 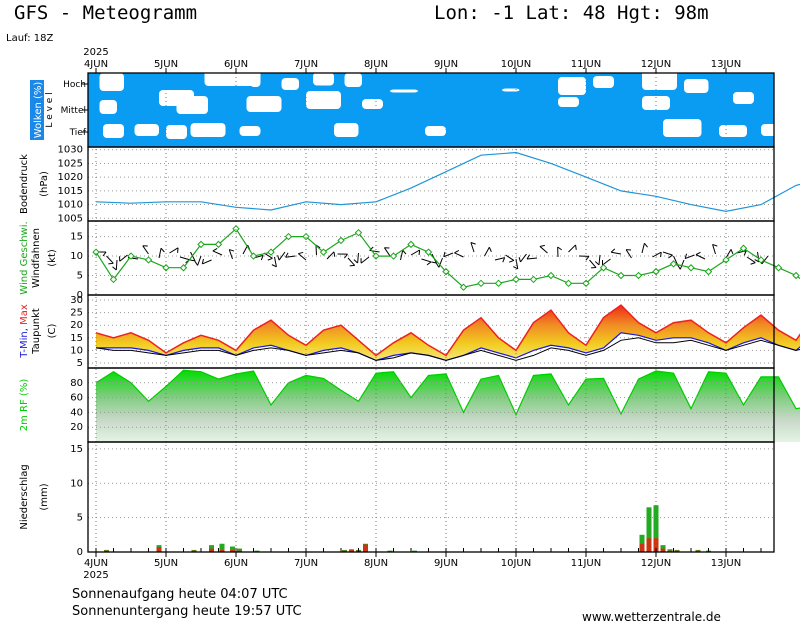 What do you see at coordinates (76, 256) in the screenshot?
I see `wind-tick-label: 10` at bounding box center [76, 256].